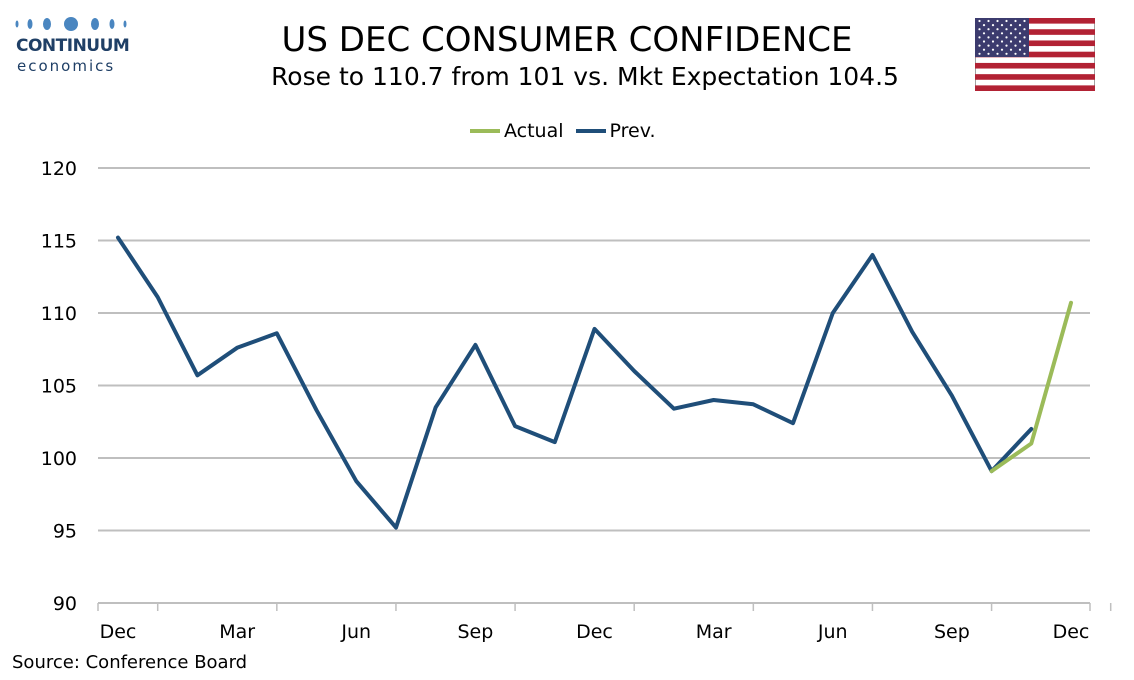  Describe the element at coordinates (567, 40) in the screenshot. I see `chart-title: US DEC CONSUMER CONFIDENCE` at that location.